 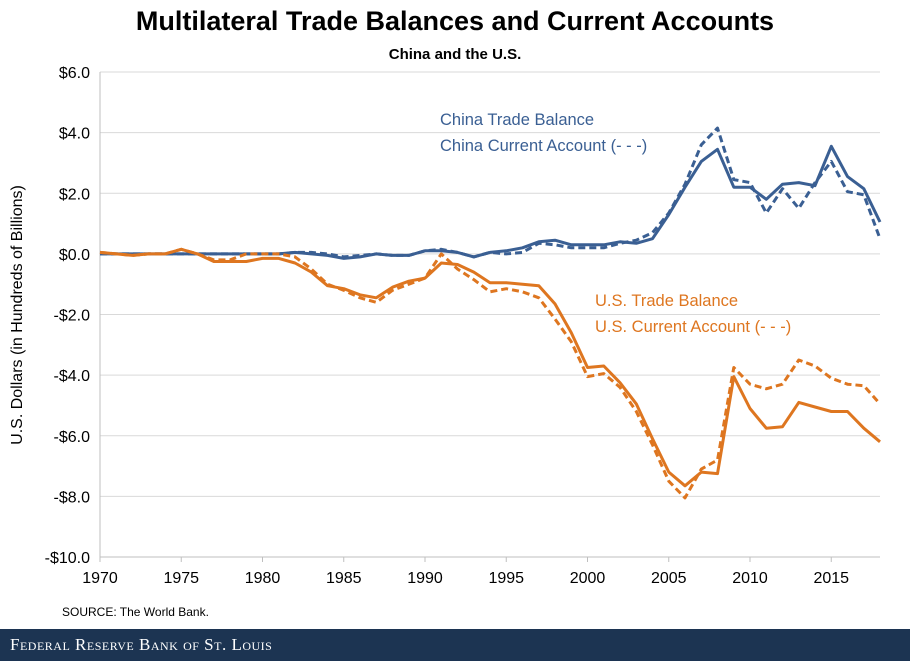 What do you see at coordinates (455, 645) in the screenshot?
I see `footer-bar: Federal Reserve Bank of St. Louis` at bounding box center [455, 645].